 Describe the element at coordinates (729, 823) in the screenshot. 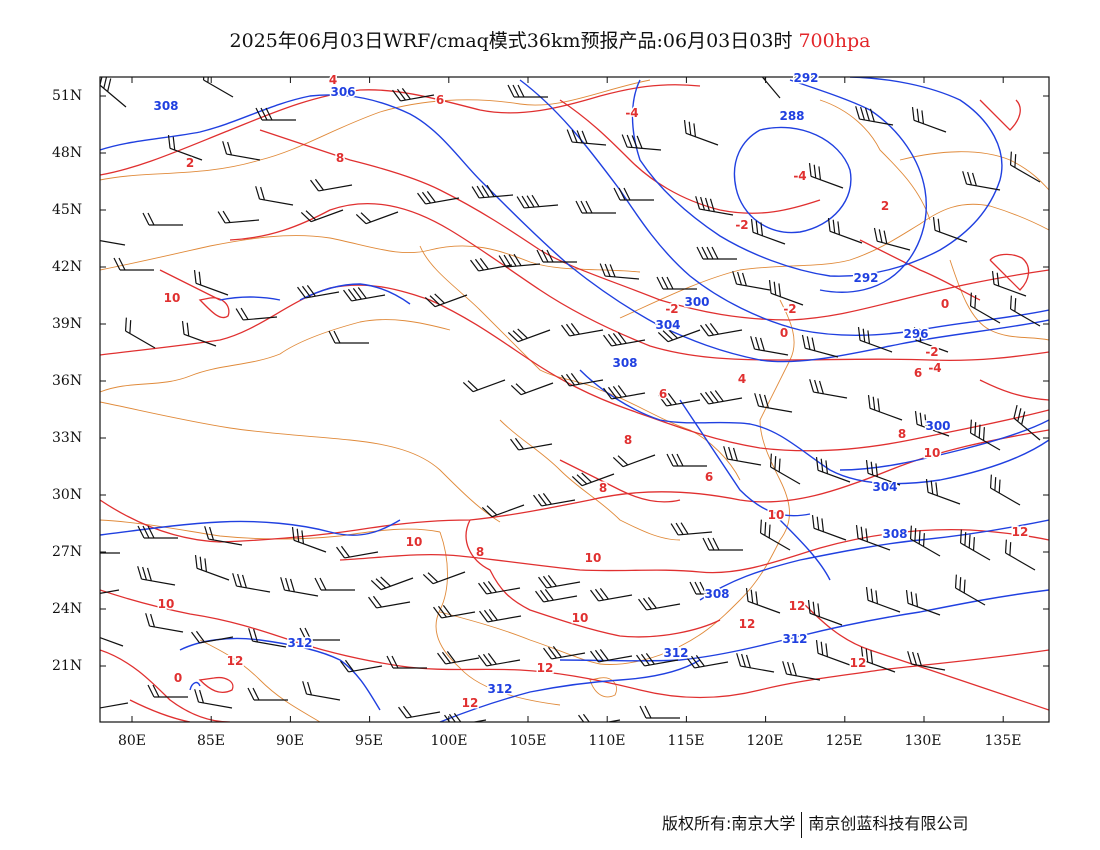

I see `copyright-text: 版权所有:南京大学` at that location.